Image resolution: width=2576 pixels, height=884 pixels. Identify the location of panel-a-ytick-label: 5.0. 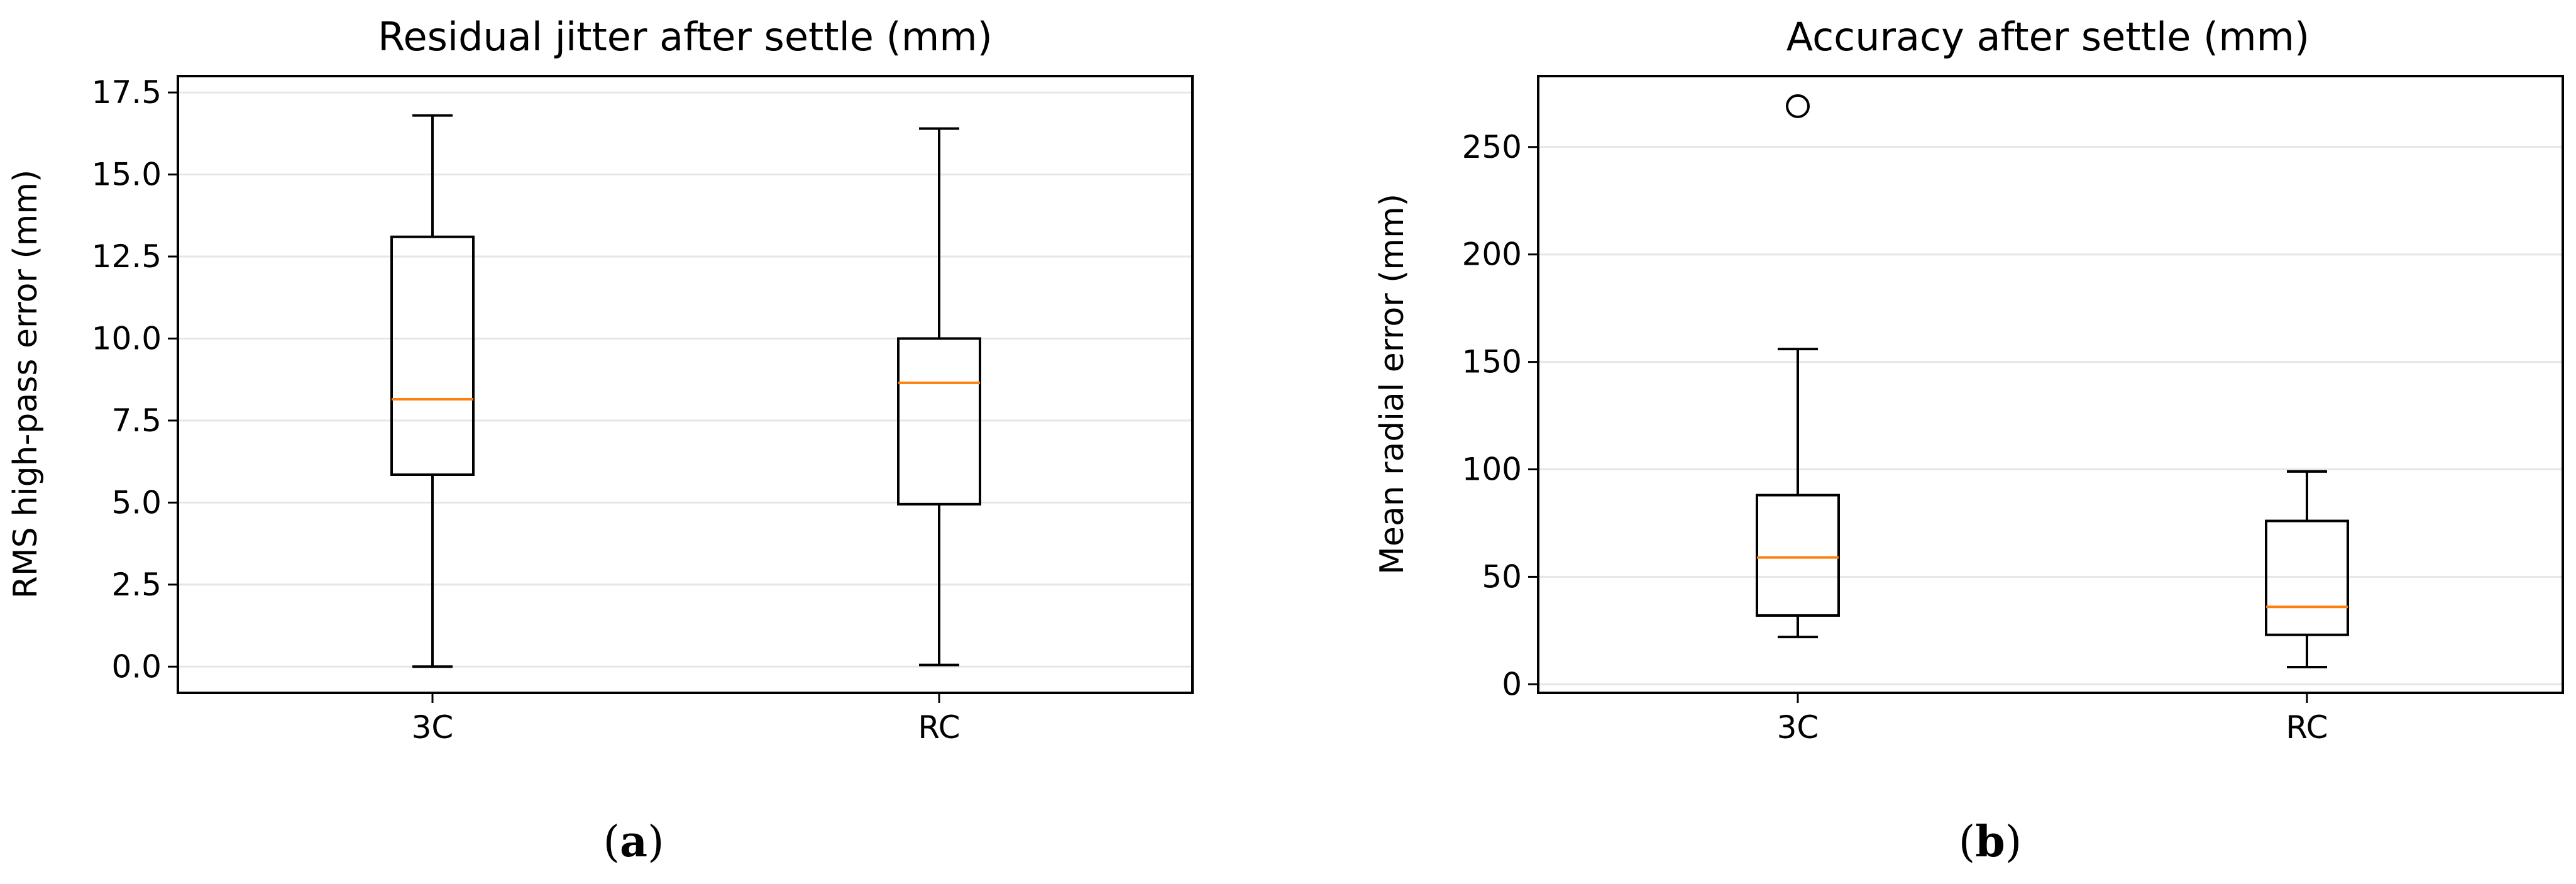
(137, 502).